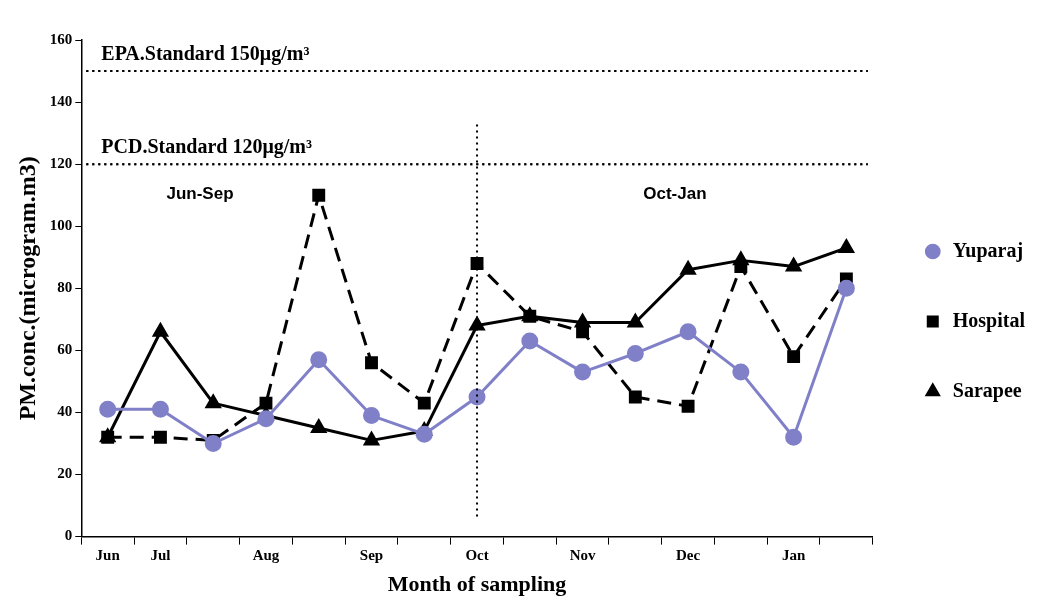 The width and height of the screenshot is (1045, 613). What do you see at coordinates (371, 555) in the screenshot?
I see `x-tick-label: Sep` at bounding box center [371, 555].